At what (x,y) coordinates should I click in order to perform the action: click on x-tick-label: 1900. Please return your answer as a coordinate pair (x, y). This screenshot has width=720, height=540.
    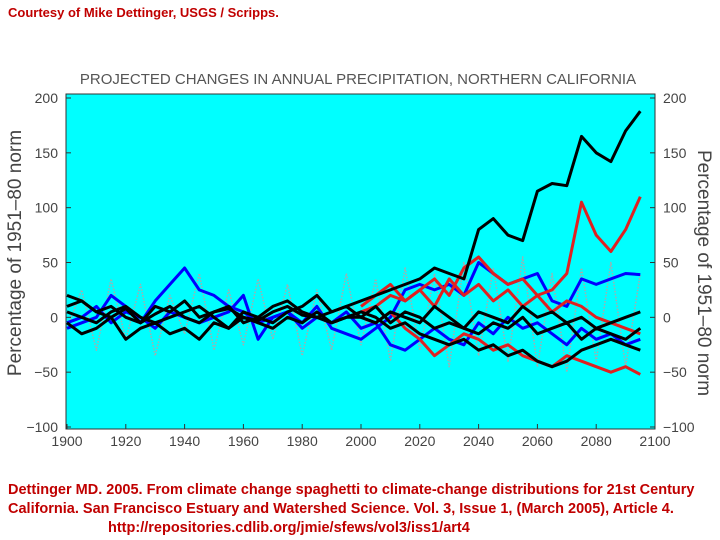
    Looking at the image, I should click on (66, 441).